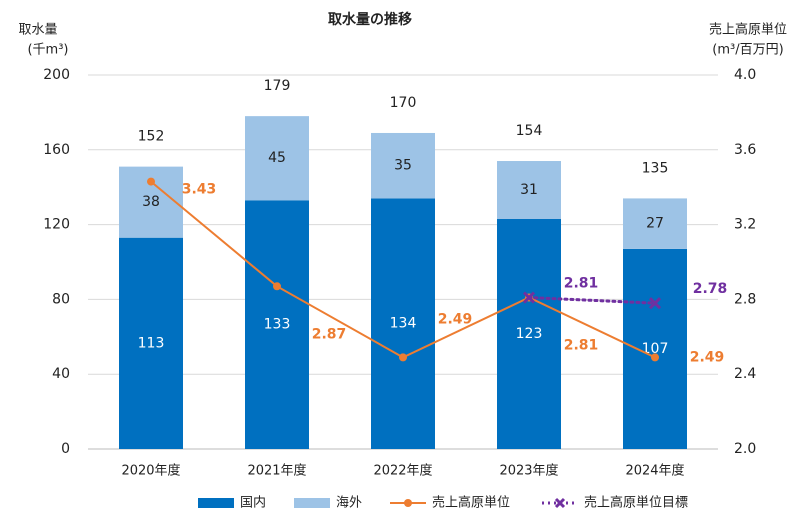 The width and height of the screenshot is (800, 526). I want to click on total-label: 154, so click(529, 131).